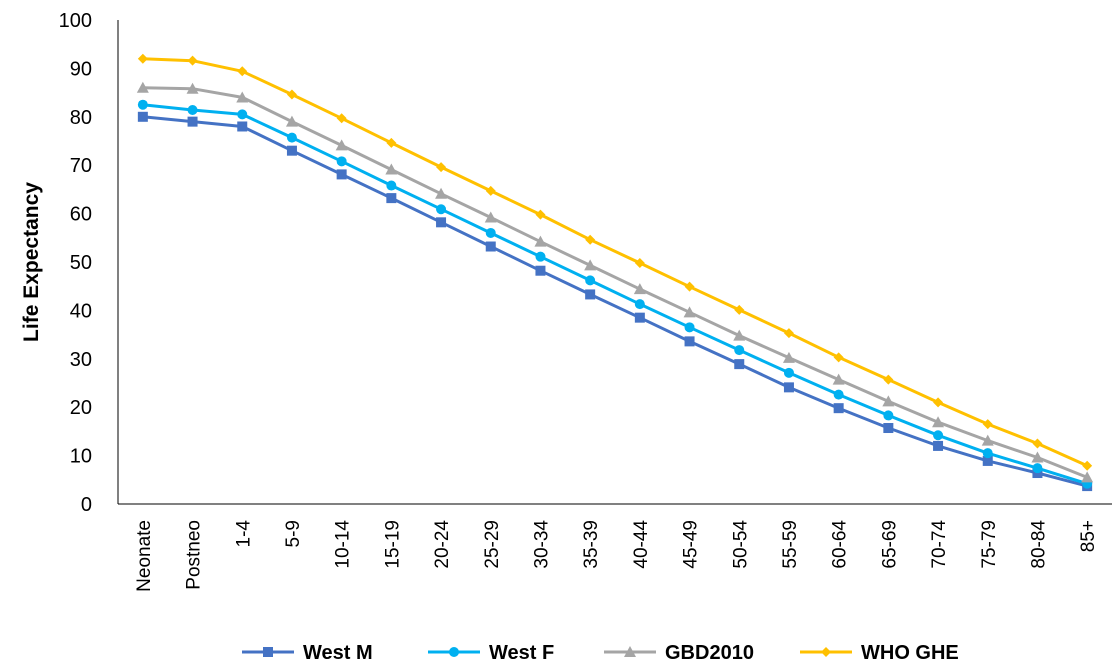 This screenshot has height=666, width=1118. Describe the element at coordinates (491, 653) in the screenshot. I see `legend-item: West F` at that location.